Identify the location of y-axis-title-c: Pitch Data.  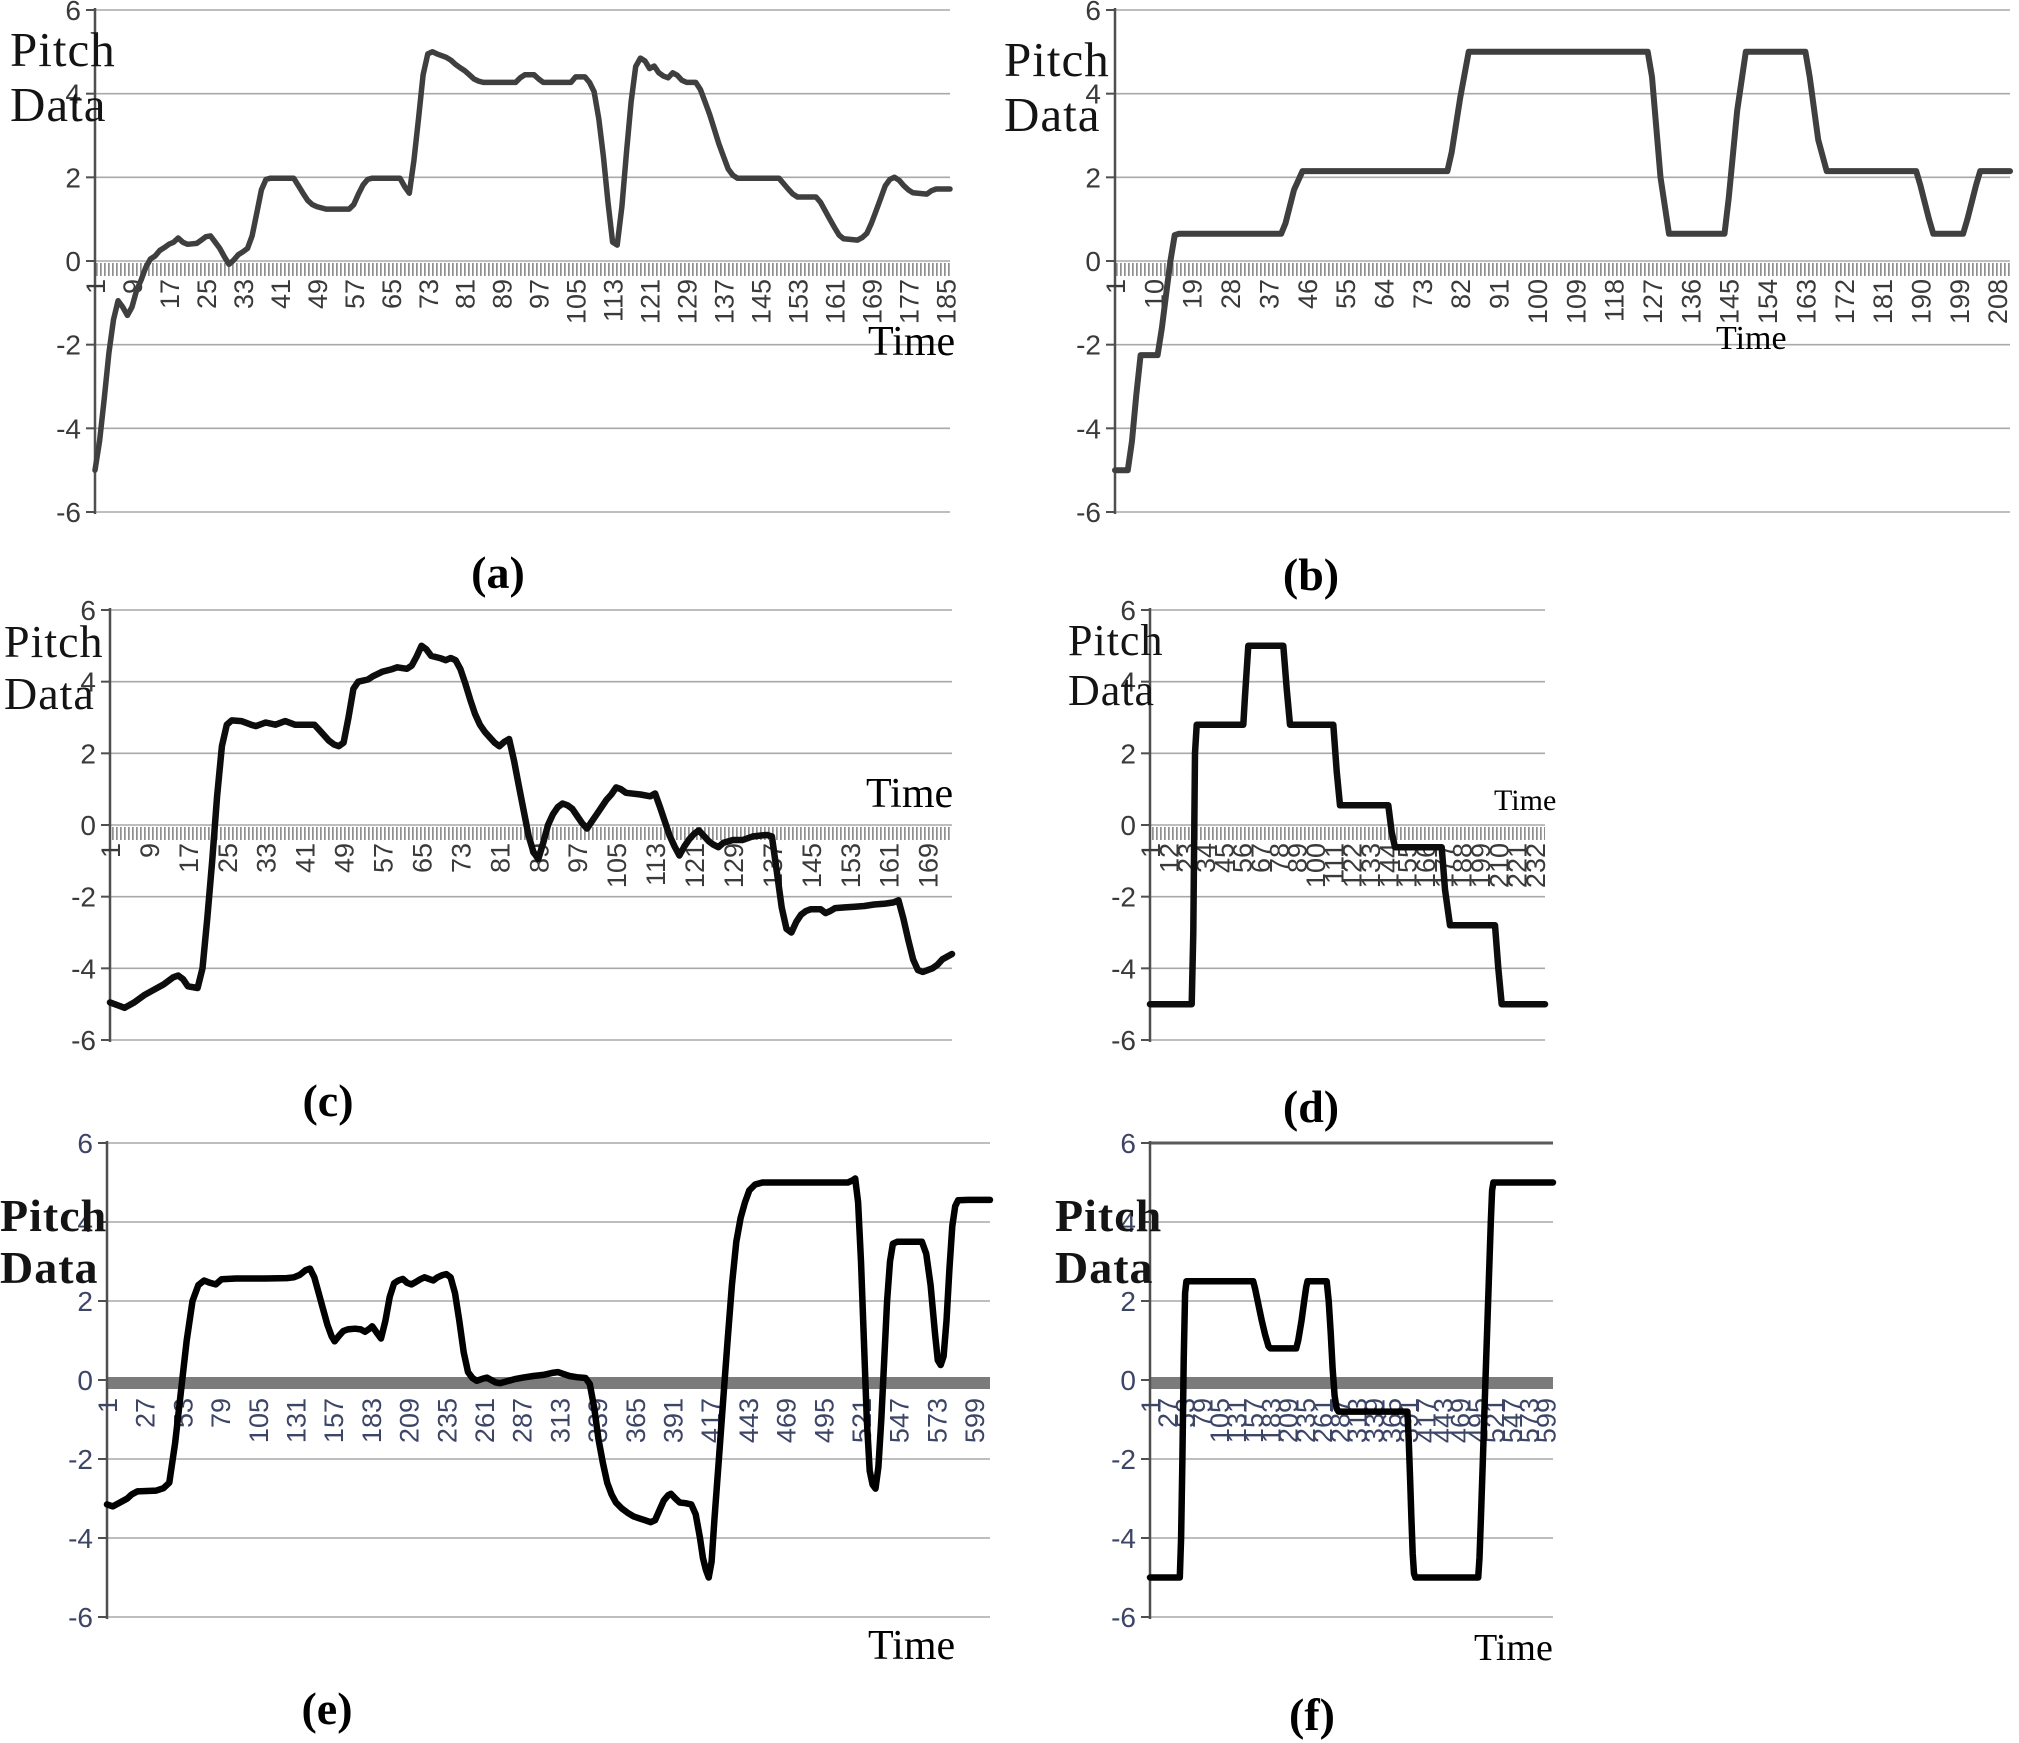
(54, 668).